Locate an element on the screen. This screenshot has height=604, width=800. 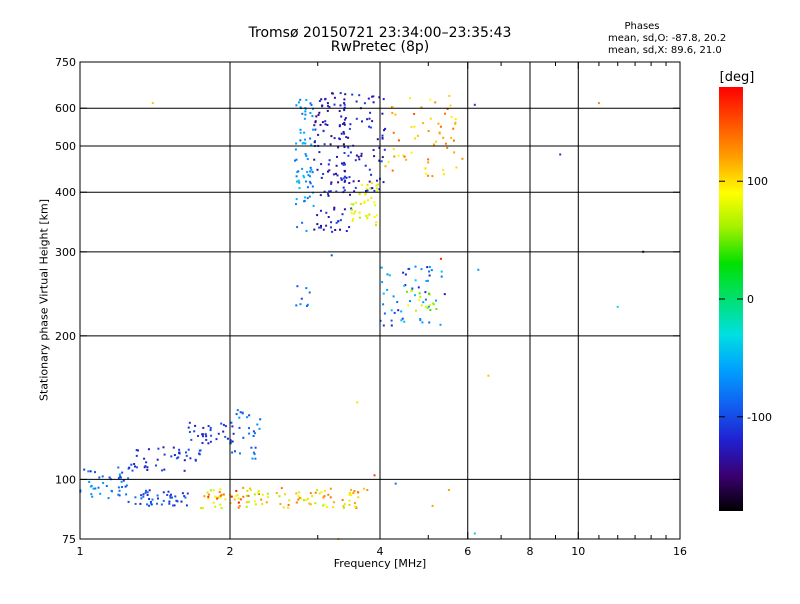
x-axis-label: Frequency [MHz] is located at coordinates (380, 563).